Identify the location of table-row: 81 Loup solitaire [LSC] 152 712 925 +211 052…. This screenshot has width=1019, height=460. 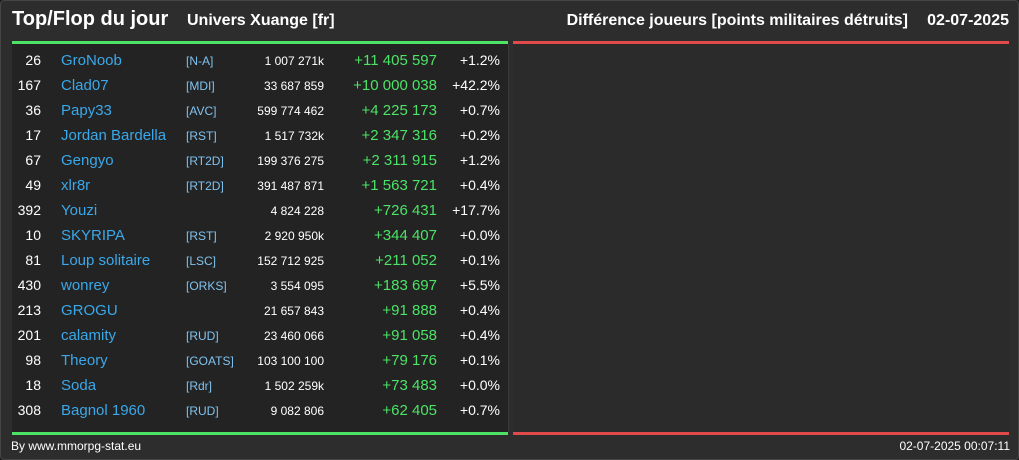
(261, 260).